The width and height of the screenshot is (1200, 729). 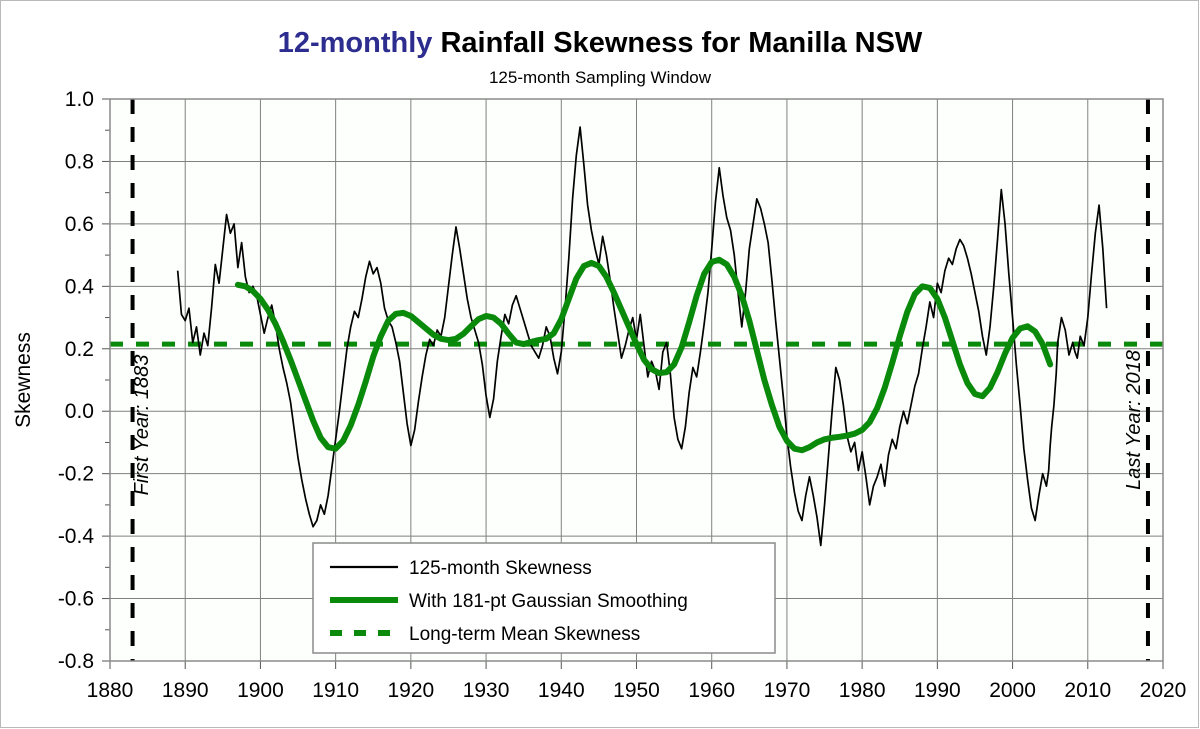 I want to click on title-rest: Rainfall Skewness for Manilla NSW, so click(x=677, y=43).